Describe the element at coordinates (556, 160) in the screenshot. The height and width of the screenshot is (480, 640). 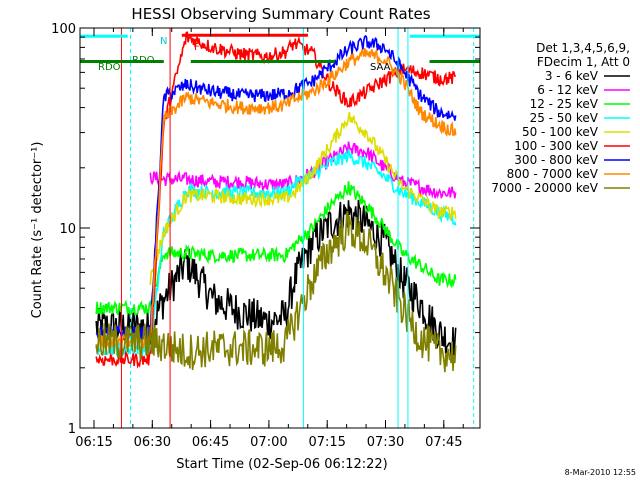
I see `legend-label-300-800-kev: 300 - 800 keV` at that location.